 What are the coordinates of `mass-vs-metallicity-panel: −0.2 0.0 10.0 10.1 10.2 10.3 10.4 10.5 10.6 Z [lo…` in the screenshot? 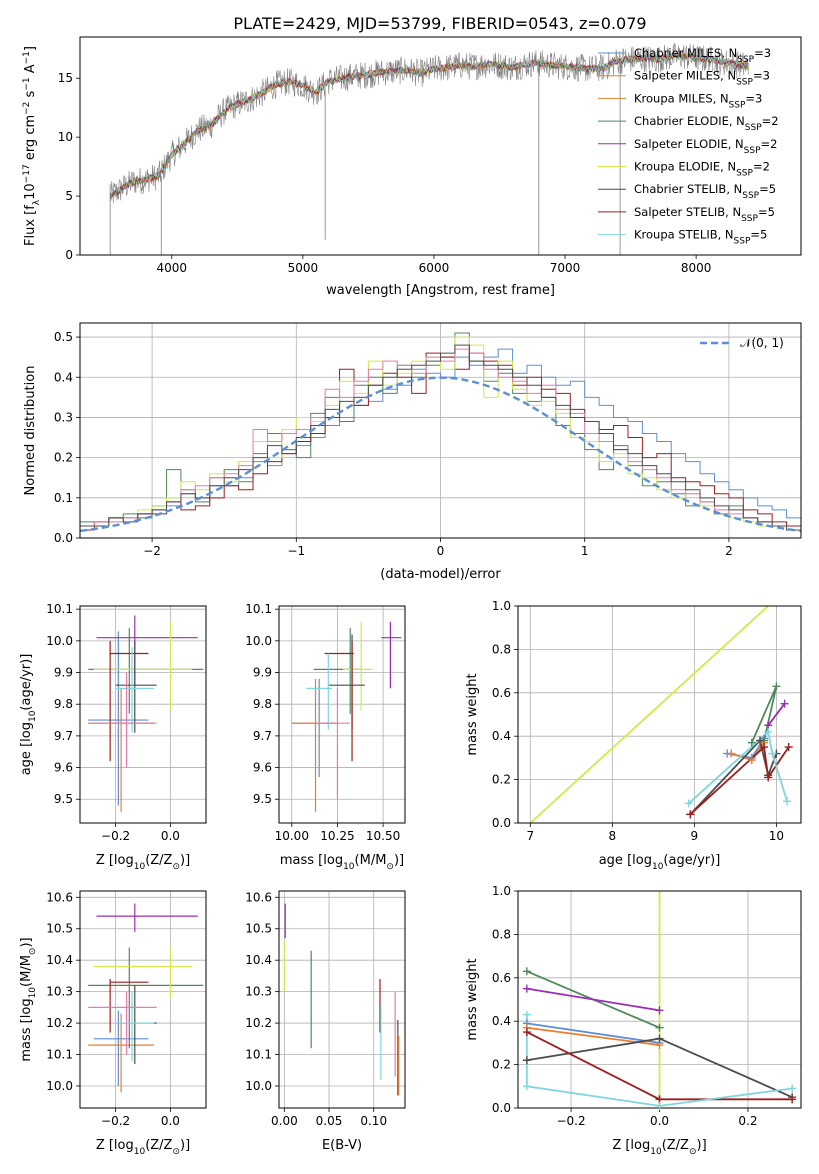 It's located at (113, 1023).